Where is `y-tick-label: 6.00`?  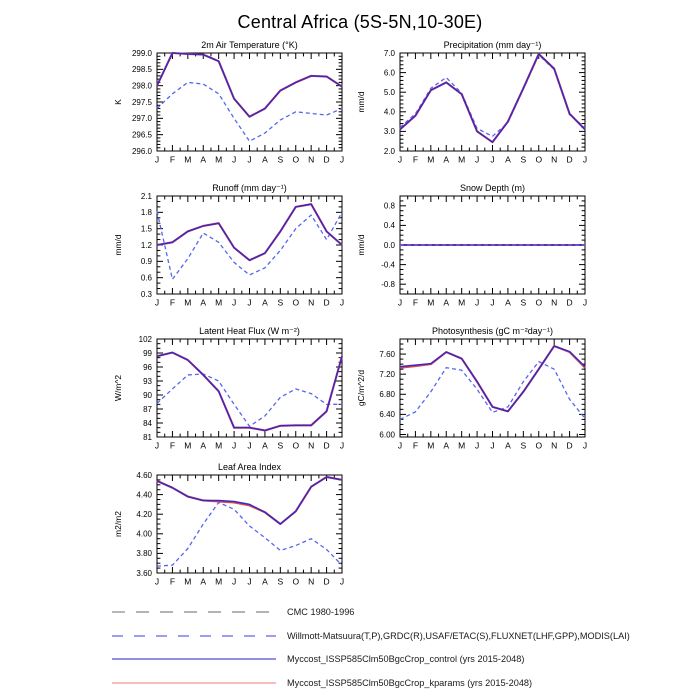
y-tick-label: 6.00 is located at coordinates (387, 434).